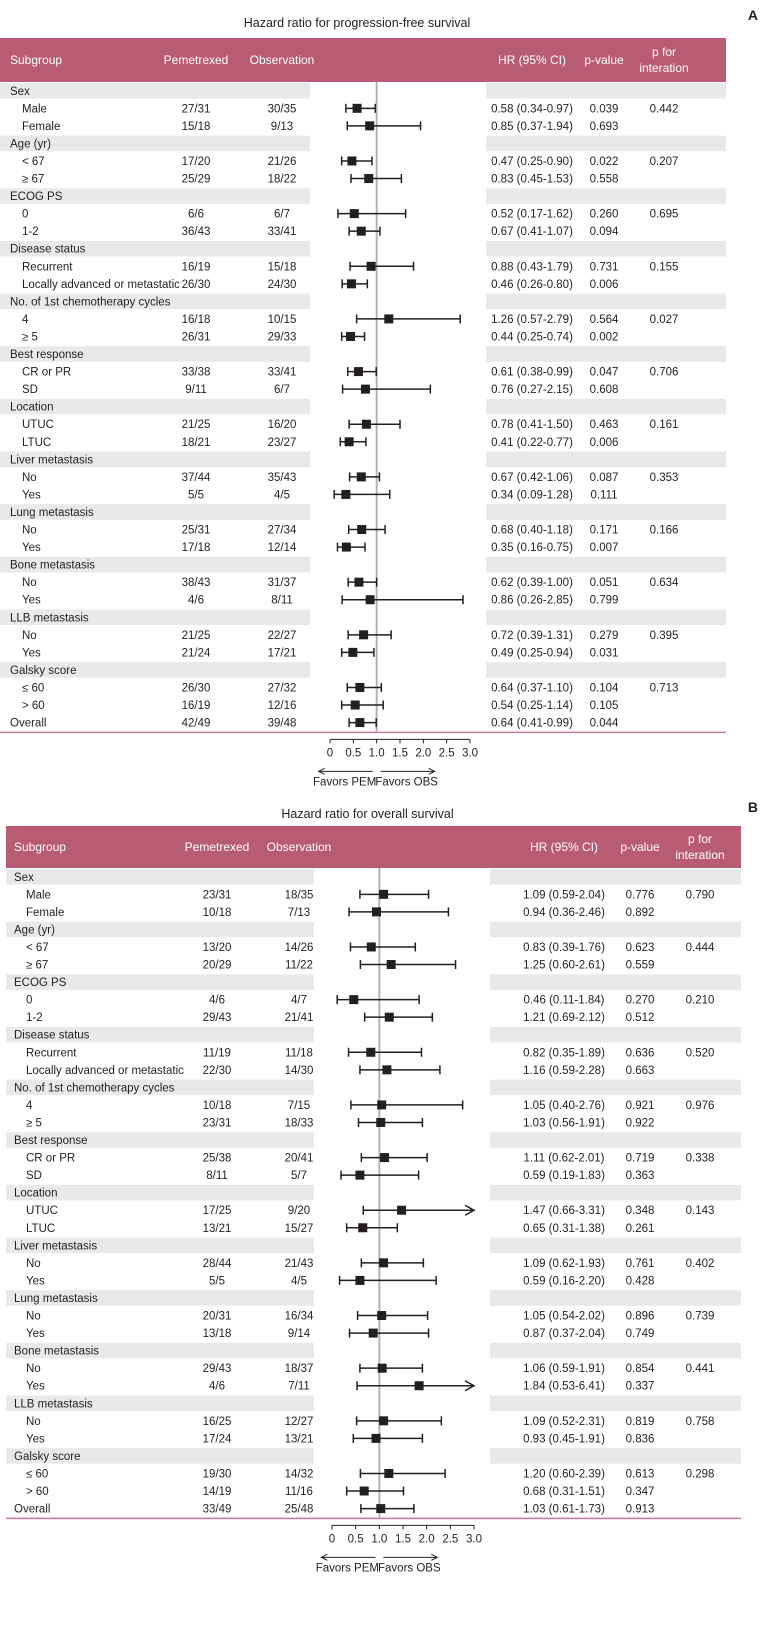  I want to click on subgroup-label: SD, so click(34, 1176).